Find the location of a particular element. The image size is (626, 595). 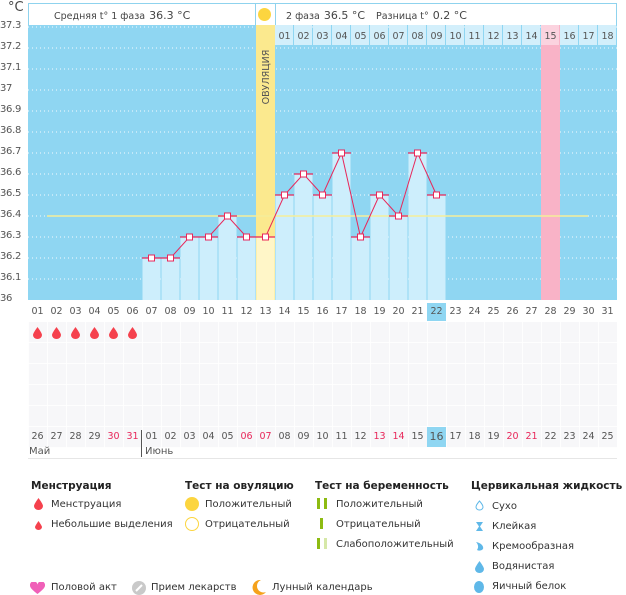

x-tick-label: 02 is located at coordinates (56, 311).